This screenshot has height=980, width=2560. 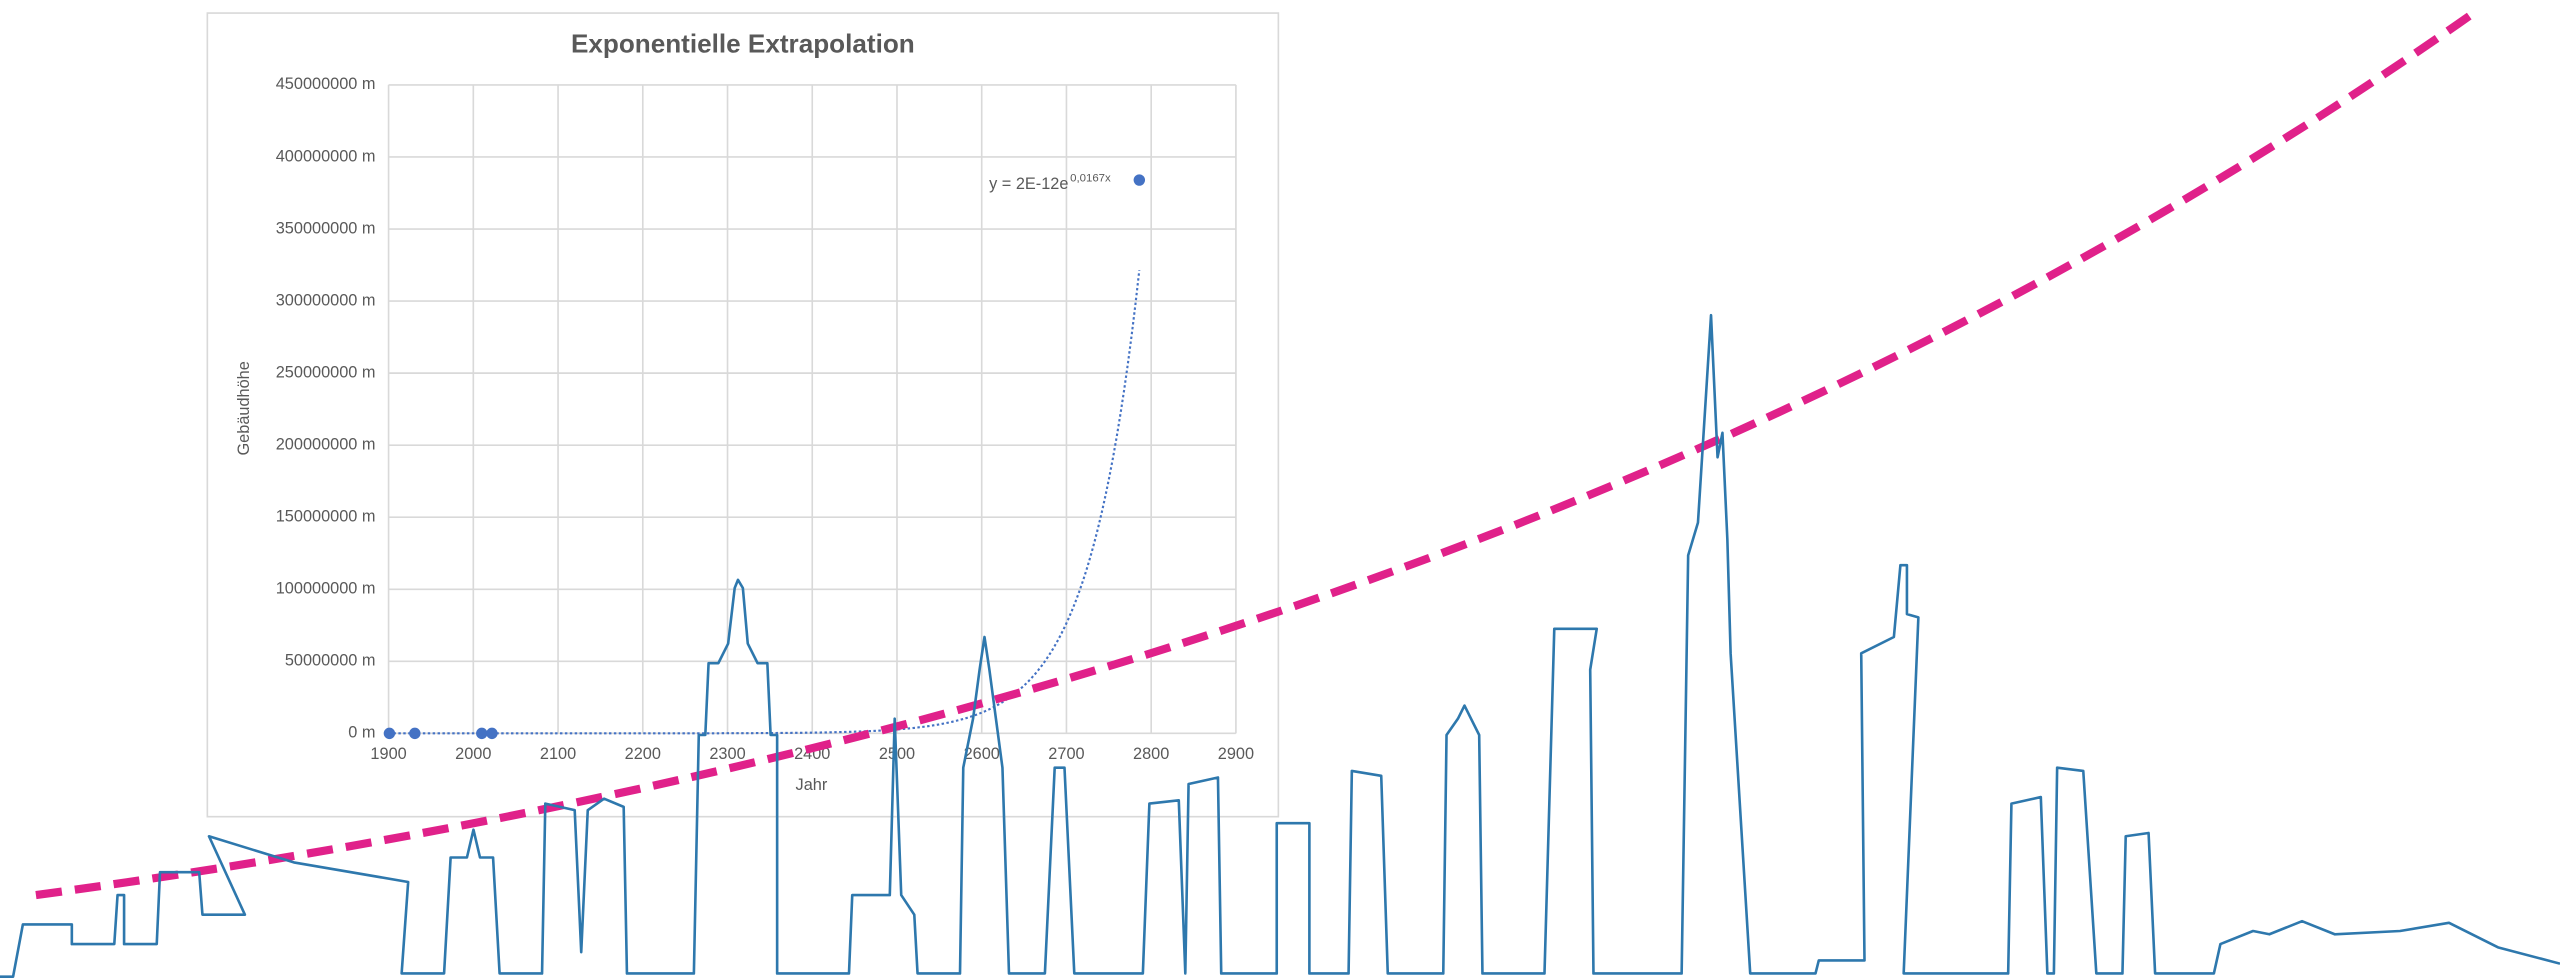 I want to click on trendline-exponent: 0,0167x, so click(x=1090, y=178).